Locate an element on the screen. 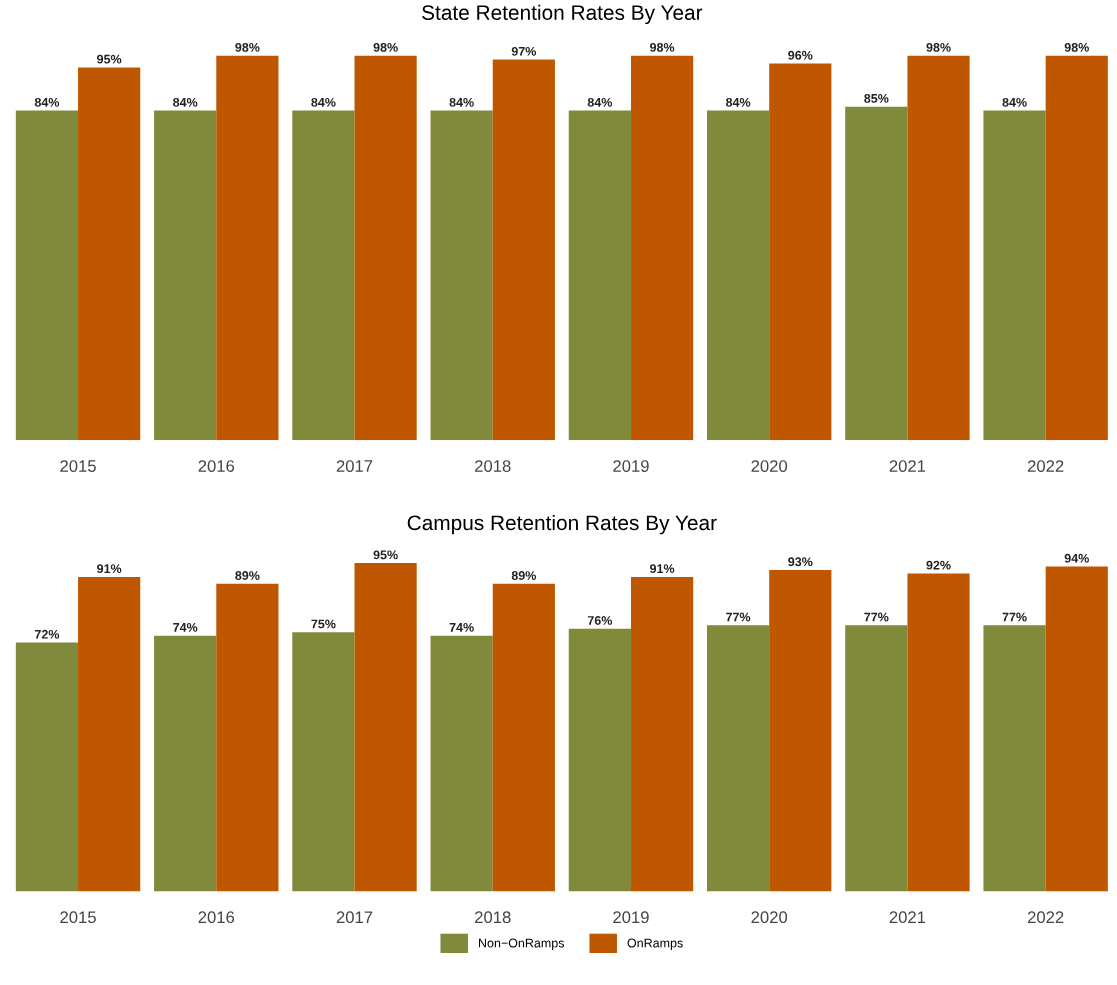 The width and height of the screenshot is (1117, 985). data-label: 72% is located at coordinates (47, 634).